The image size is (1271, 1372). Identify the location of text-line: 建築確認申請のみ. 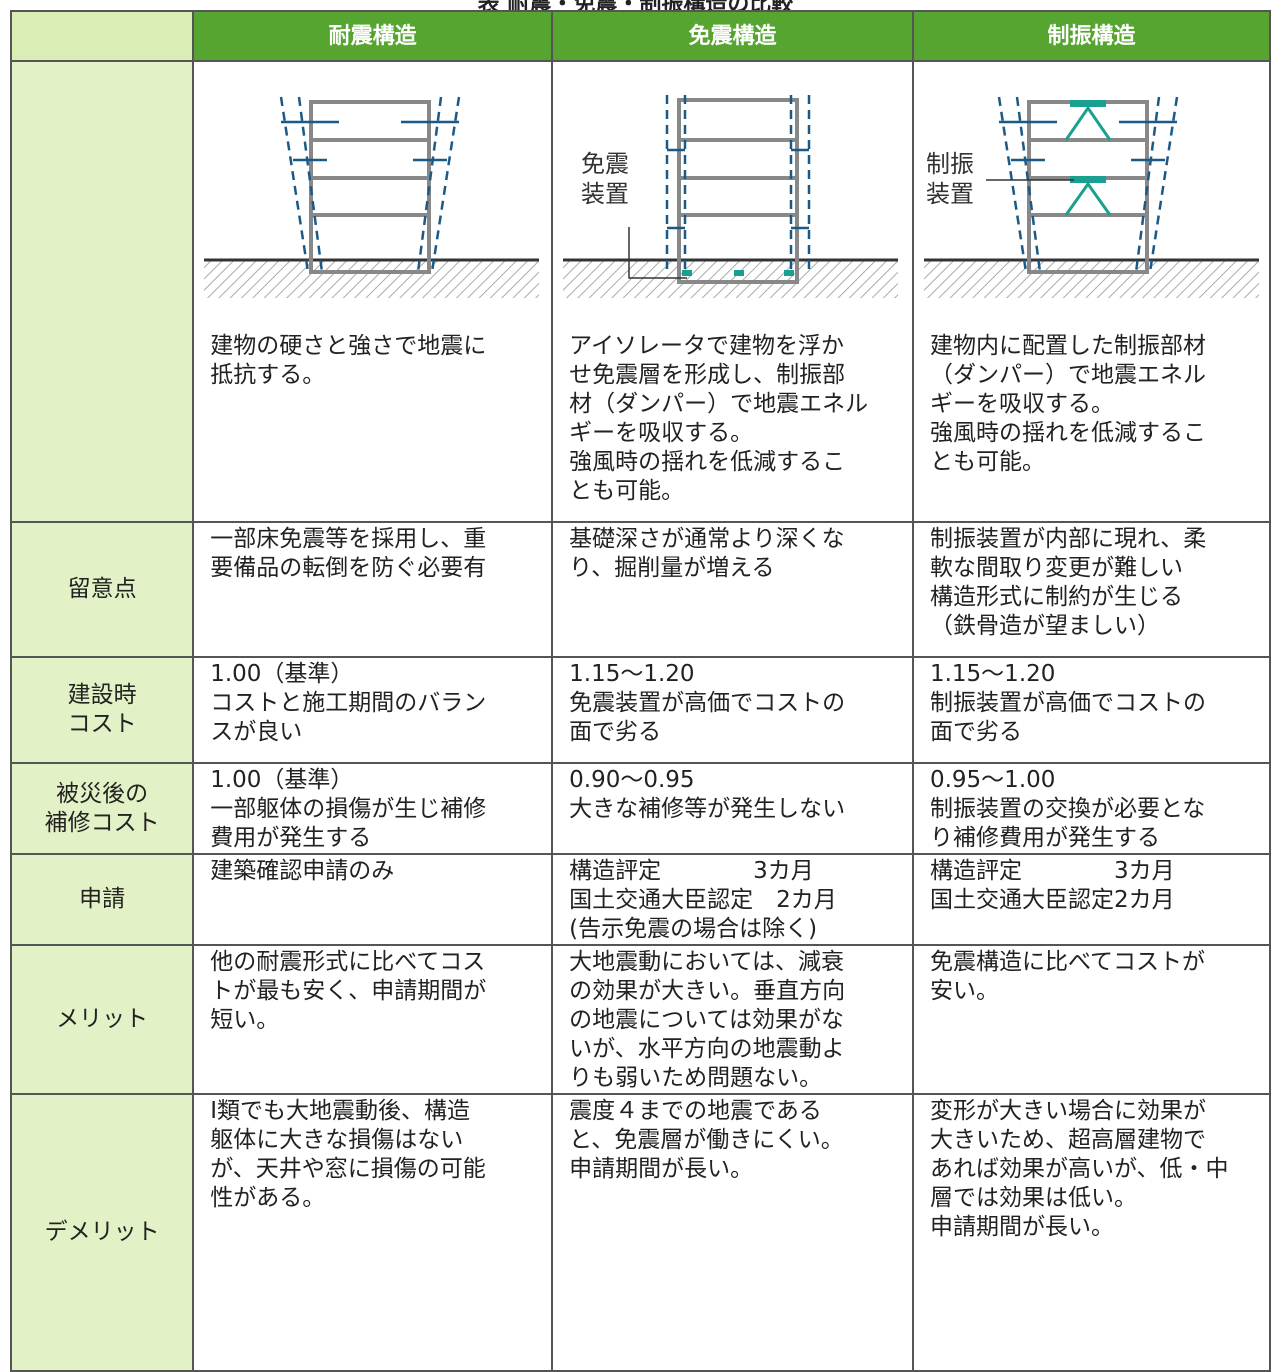
(302, 871).